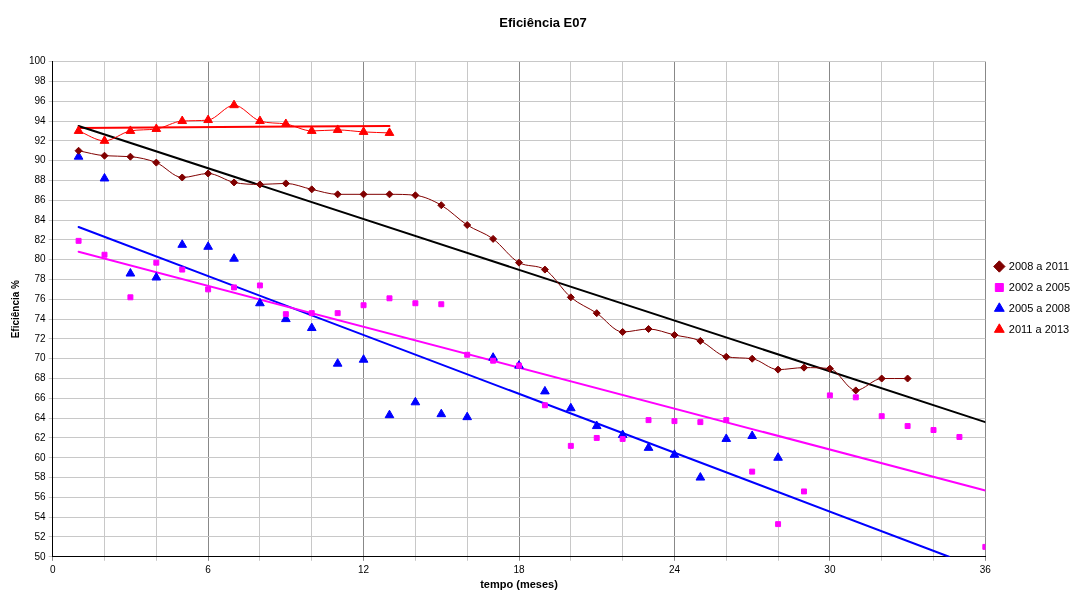 This screenshot has width=1084, height=596. Describe the element at coordinates (40, 160) in the screenshot. I see `y-tick-label: 90` at that location.